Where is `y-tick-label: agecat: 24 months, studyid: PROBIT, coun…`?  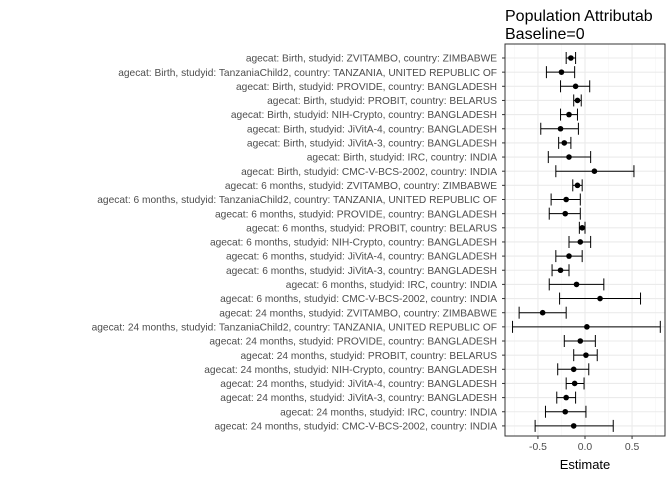
y-tick-label: agecat: 24 months, studyid: PROBIT, coun… is located at coordinates (368, 356).